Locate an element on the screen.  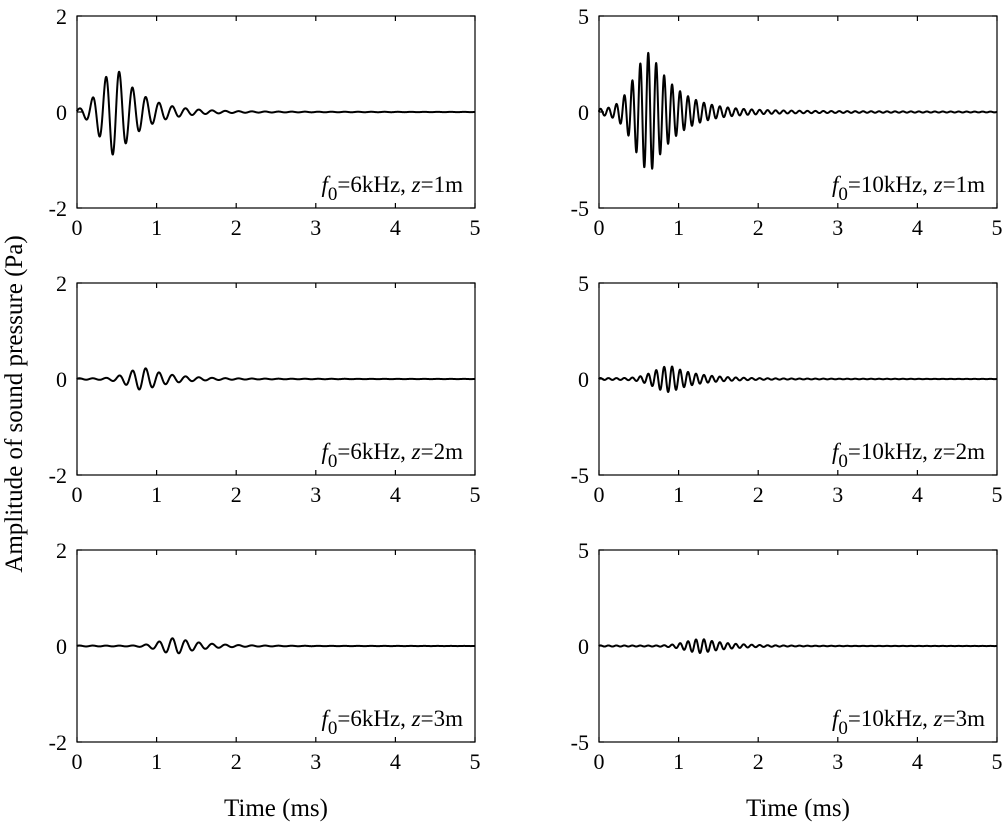
figure-xlabel-right: Time (ms) is located at coordinates (798, 808).